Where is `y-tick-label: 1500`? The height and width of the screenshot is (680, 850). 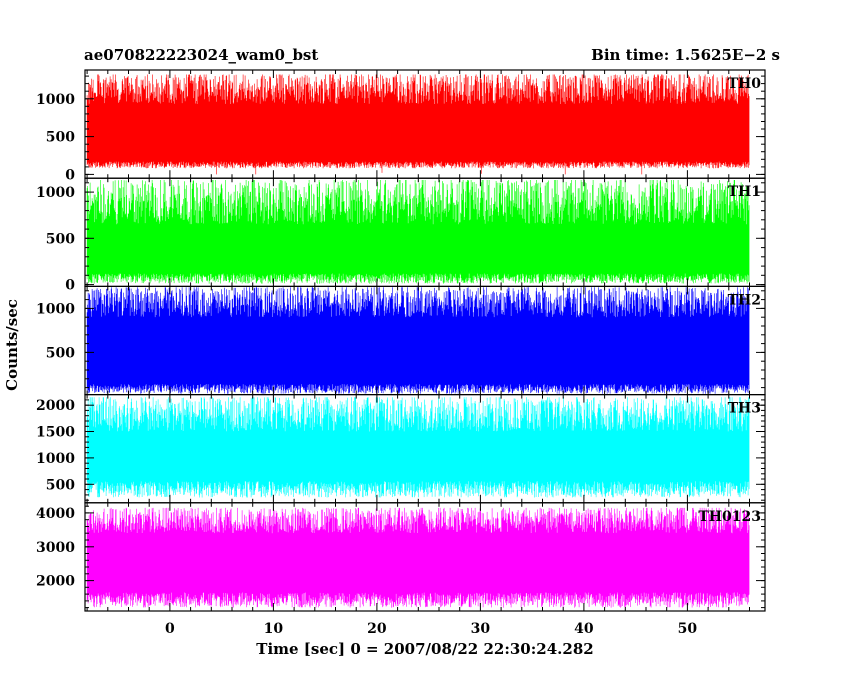 y-tick-label: 1500 is located at coordinates (55, 433).